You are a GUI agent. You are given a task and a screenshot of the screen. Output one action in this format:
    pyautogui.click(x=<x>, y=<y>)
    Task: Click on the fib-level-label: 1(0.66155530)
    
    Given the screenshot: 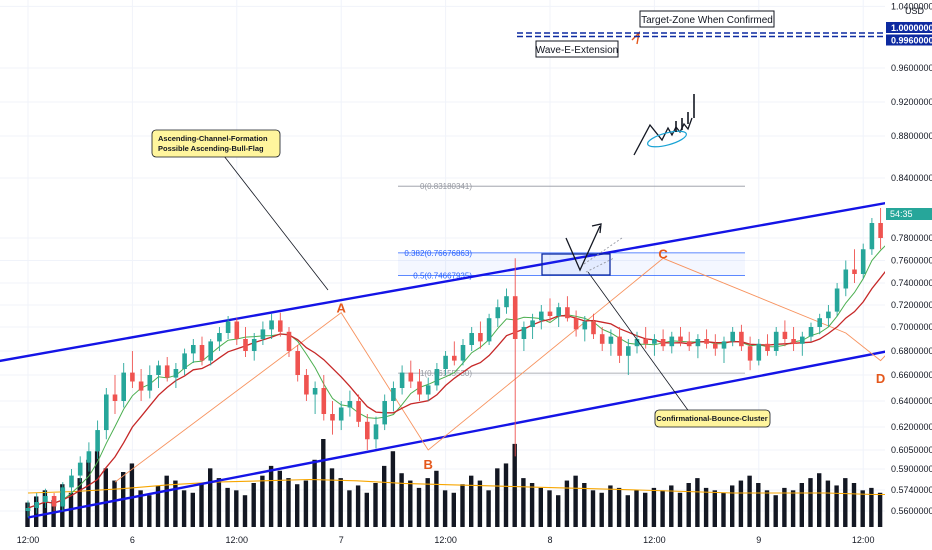 What is the action you would take?
    pyautogui.click(x=446, y=373)
    